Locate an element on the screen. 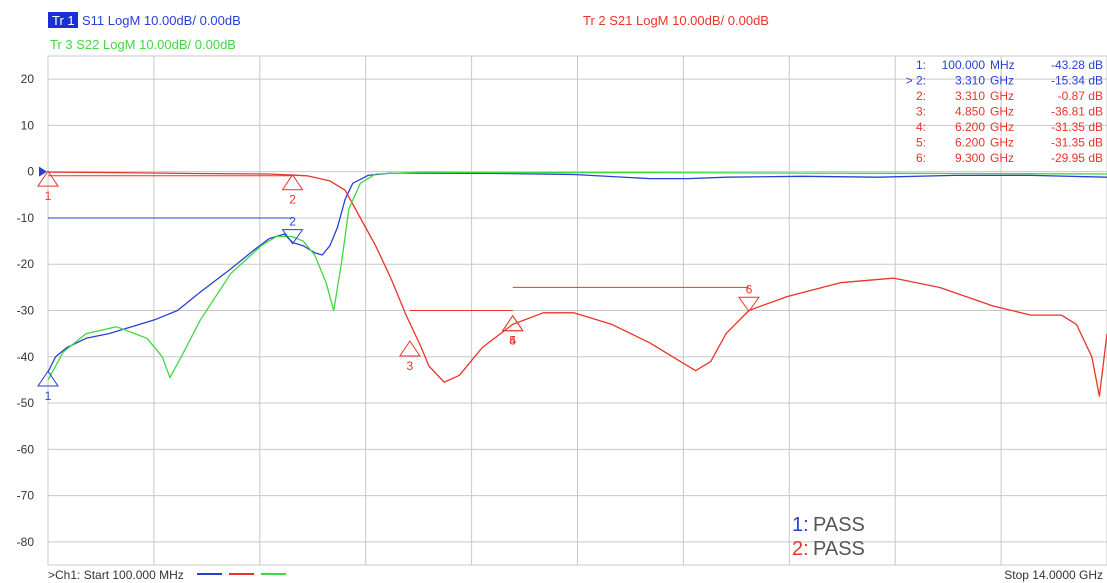 The image size is (1107, 583). marker-table-row: 2: 3.310 GHz -0.87 dB is located at coordinates (1009, 96).